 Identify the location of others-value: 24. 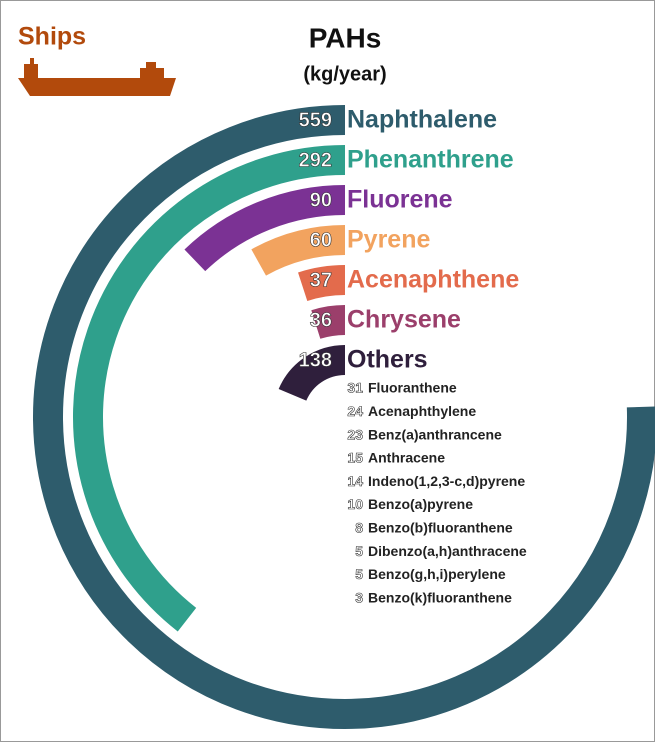
(355, 411).